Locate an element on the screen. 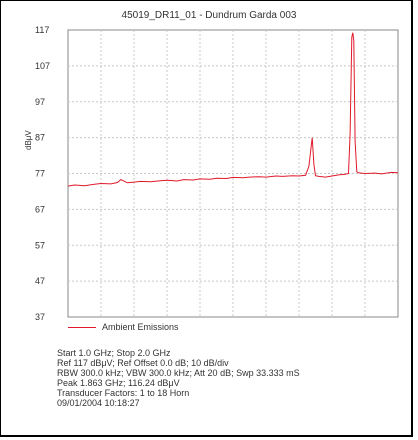 The image size is (418, 440). y-tick-label: 67 is located at coordinates (40, 209).